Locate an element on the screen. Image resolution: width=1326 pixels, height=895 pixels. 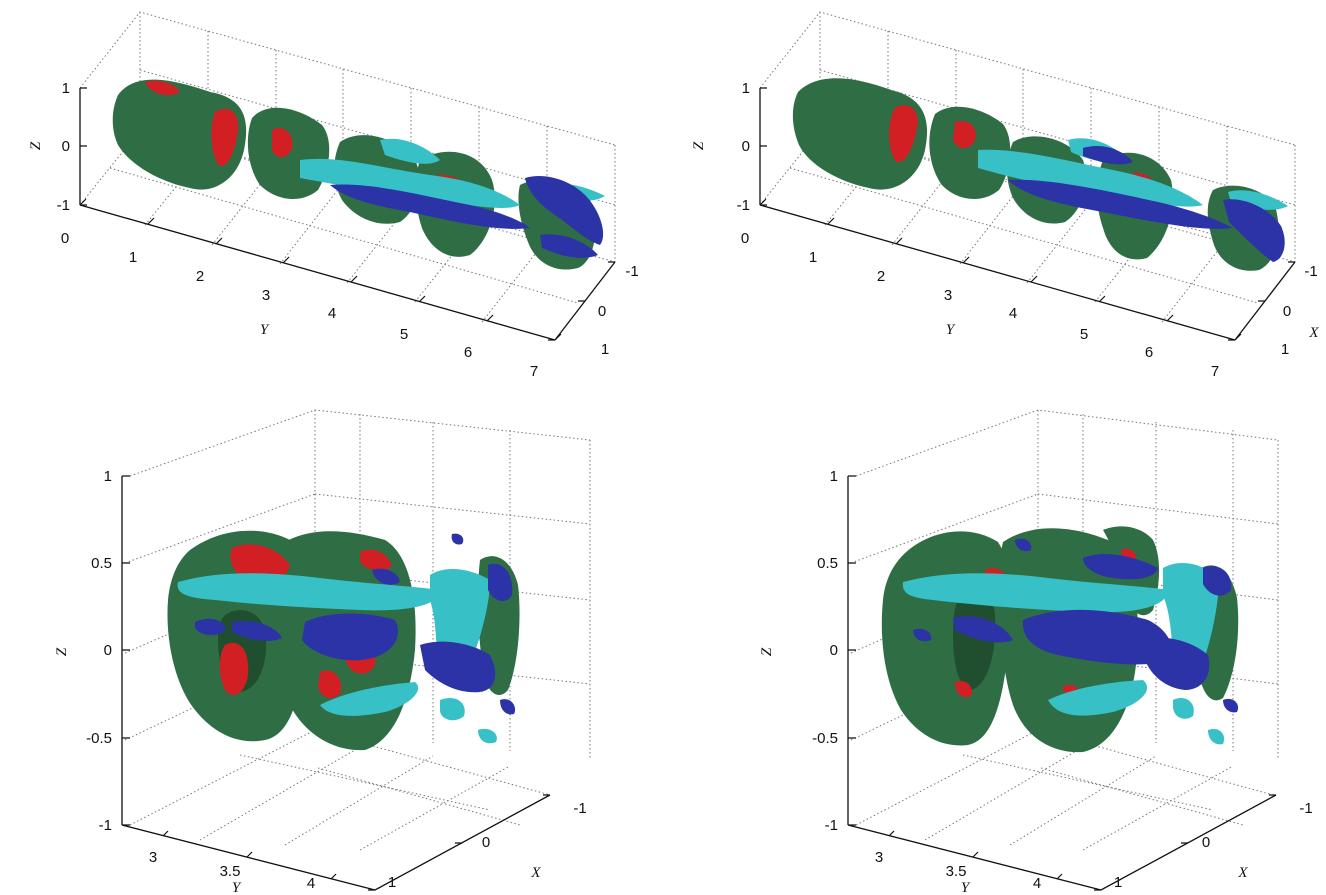
y-tick-label: 0 is located at coordinates (745, 238).